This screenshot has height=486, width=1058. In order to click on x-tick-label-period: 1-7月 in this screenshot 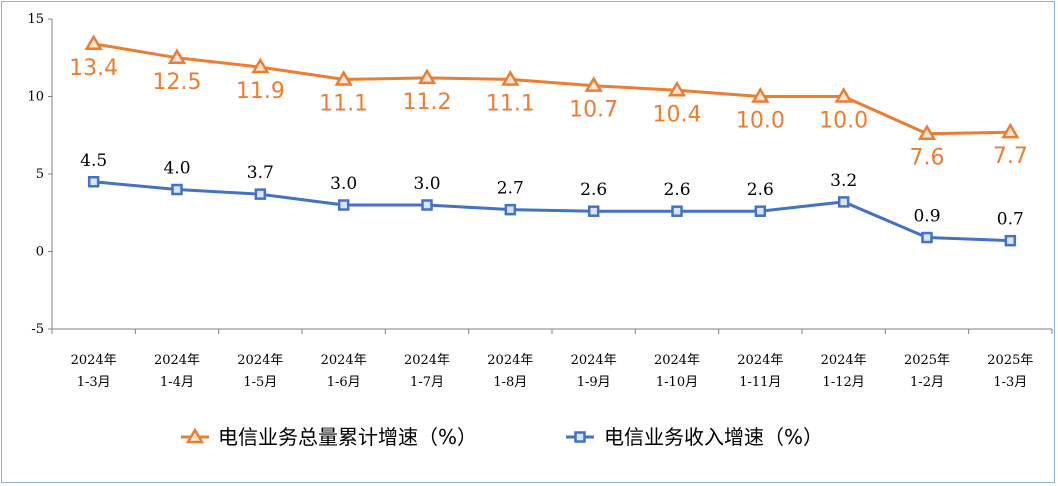, I will do `click(427, 382)`.